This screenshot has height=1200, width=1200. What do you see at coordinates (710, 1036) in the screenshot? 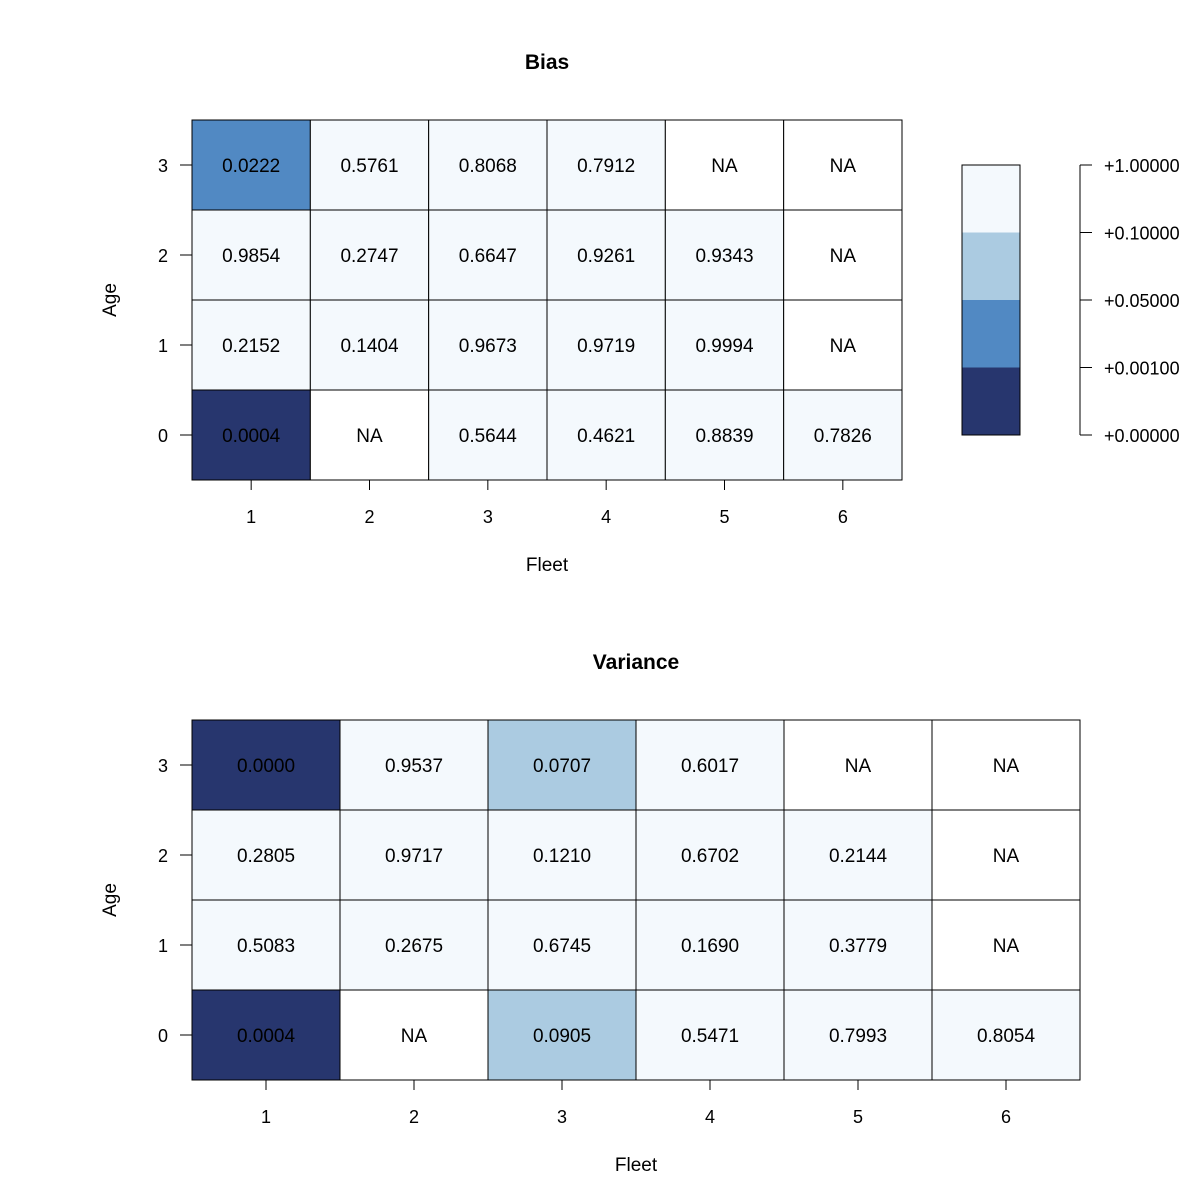
I see `cell-value-label: 0.5471` at bounding box center [710, 1036].